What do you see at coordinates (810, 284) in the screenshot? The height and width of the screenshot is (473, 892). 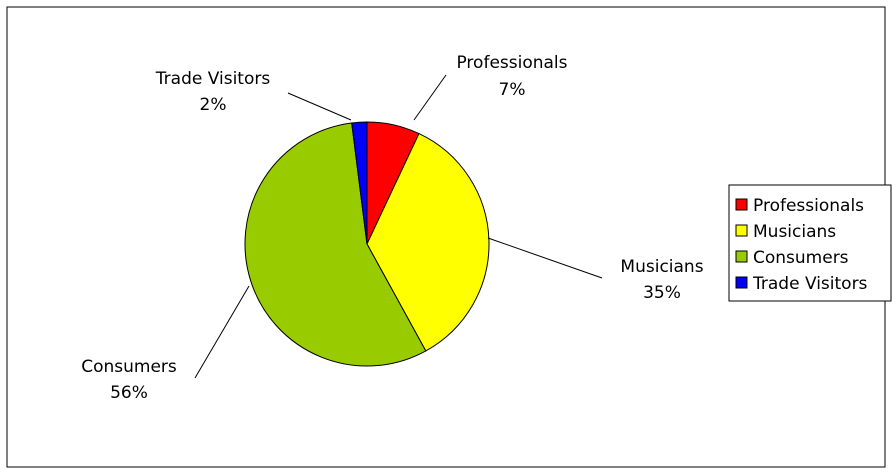 I see `legend-label-trade-visitors: Trade Visitors` at bounding box center [810, 284].